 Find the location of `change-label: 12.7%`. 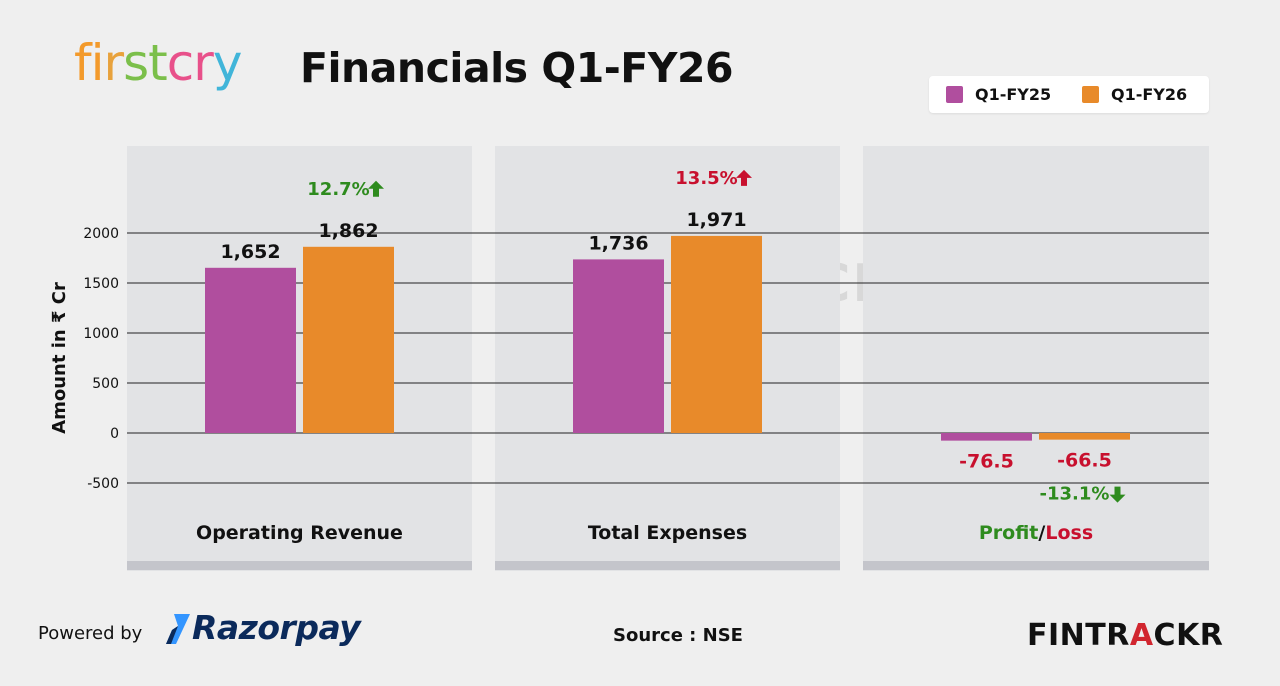

change-label: 12.7% is located at coordinates (338, 189).